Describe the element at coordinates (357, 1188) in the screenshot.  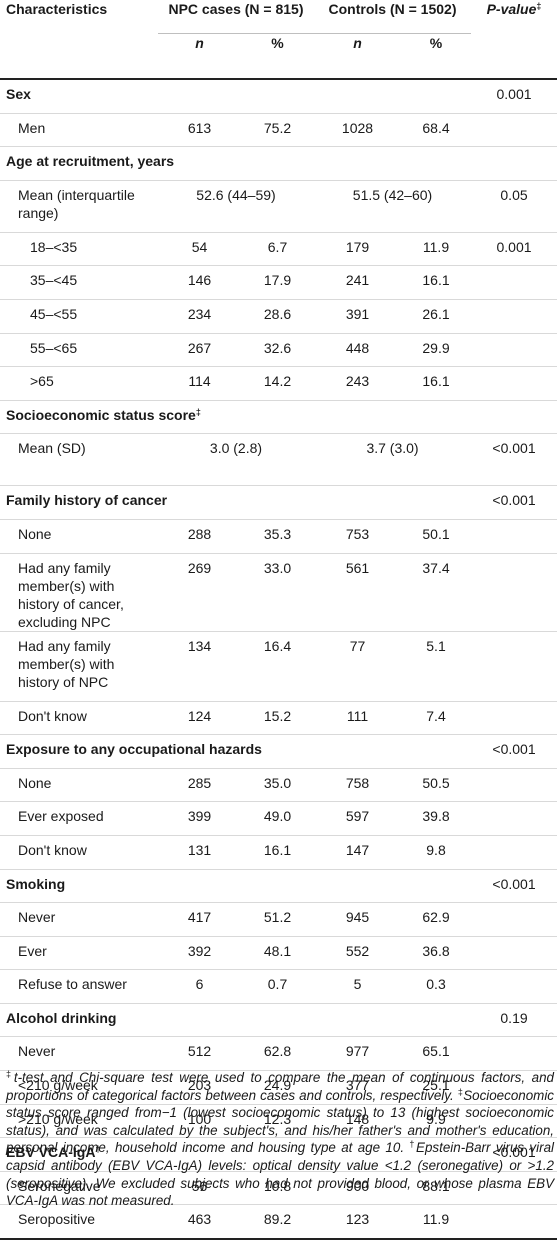
I see `controls-n: 900` at that location.